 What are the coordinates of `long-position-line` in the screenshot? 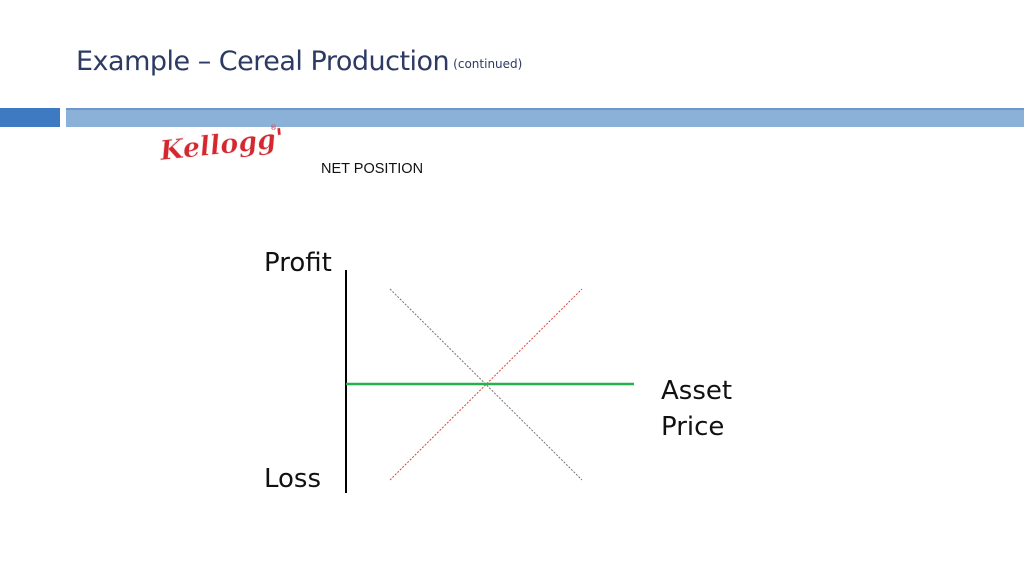 It's located at (486, 384).